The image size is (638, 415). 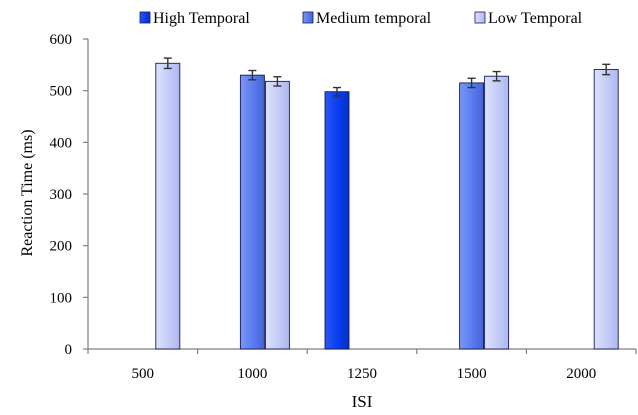 What do you see at coordinates (61, 195) in the screenshot?
I see `y-tick-label: 300` at bounding box center [61, 195].